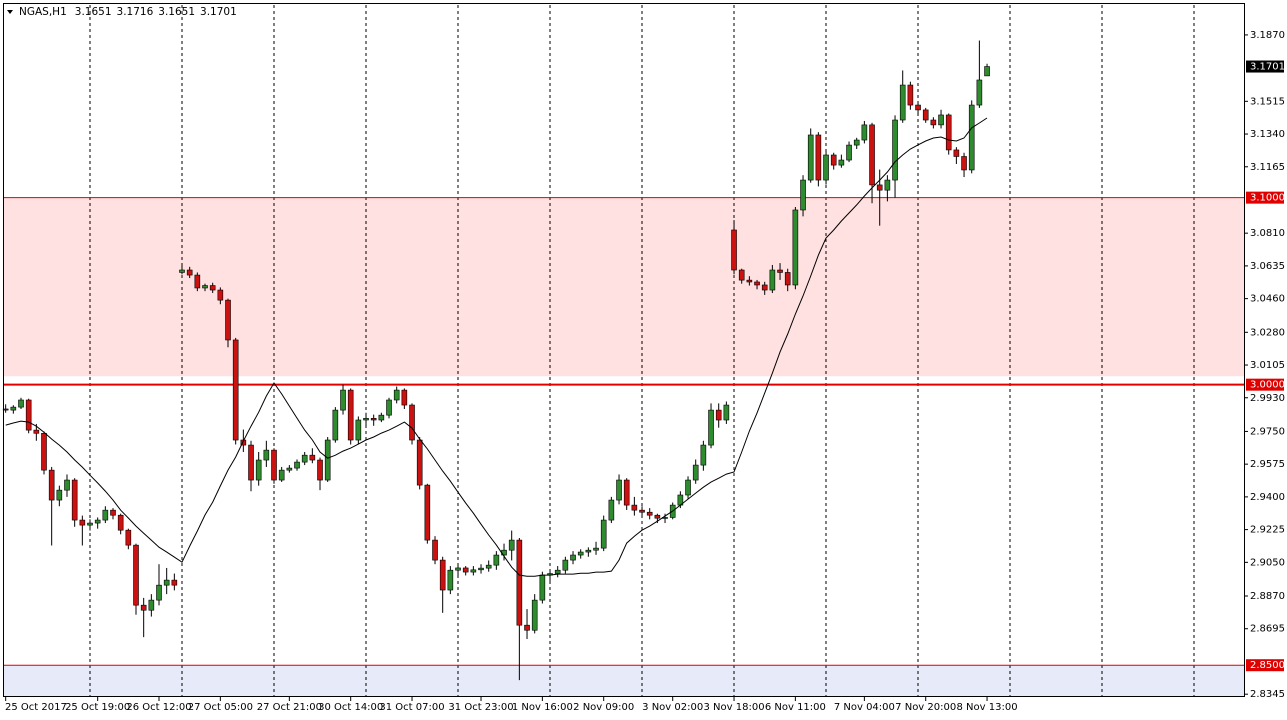  What do you see at coordinates (1267, 266) in the screenshot?
I see `y-tick-label: 3.0635` at bounding box center [1267, 266].